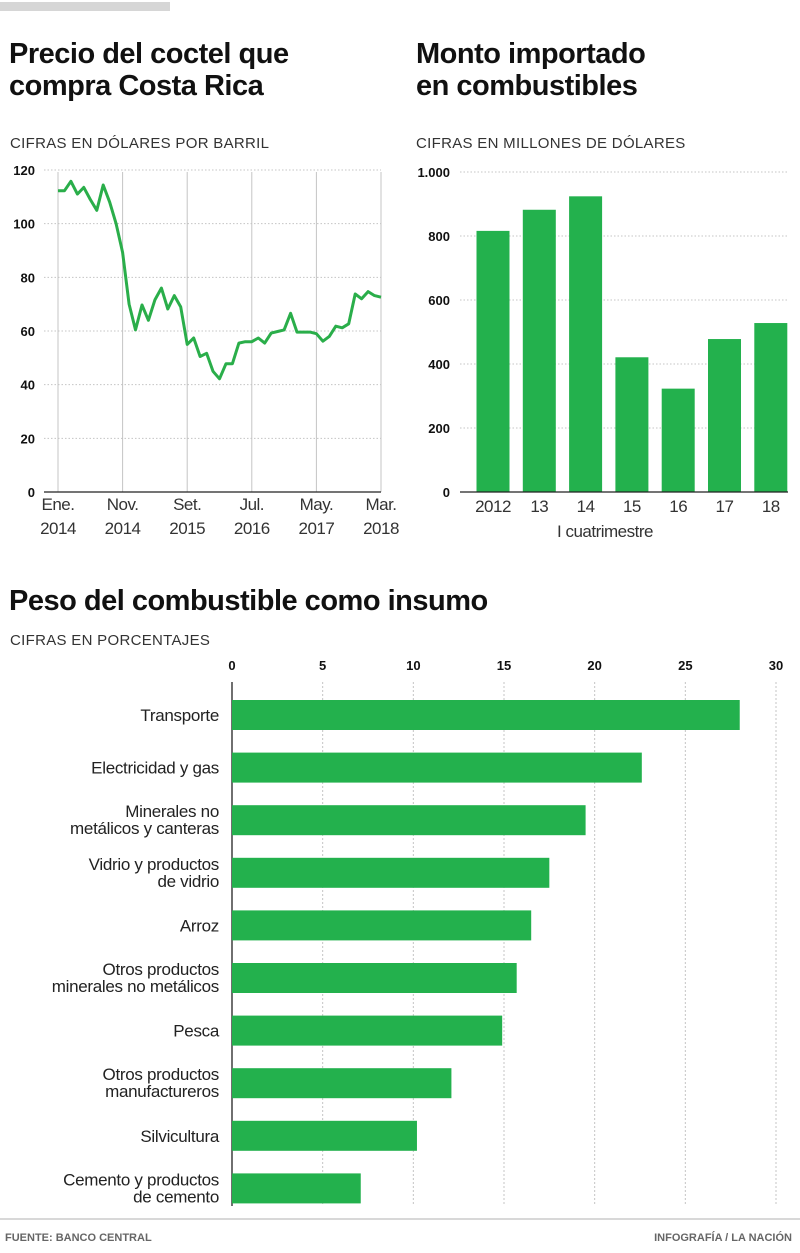 This screenshot has height=1253, width=800. Describe the element at coordinates (28, 438) in the screenshot. I see `y-tick-label: 20` at that location.